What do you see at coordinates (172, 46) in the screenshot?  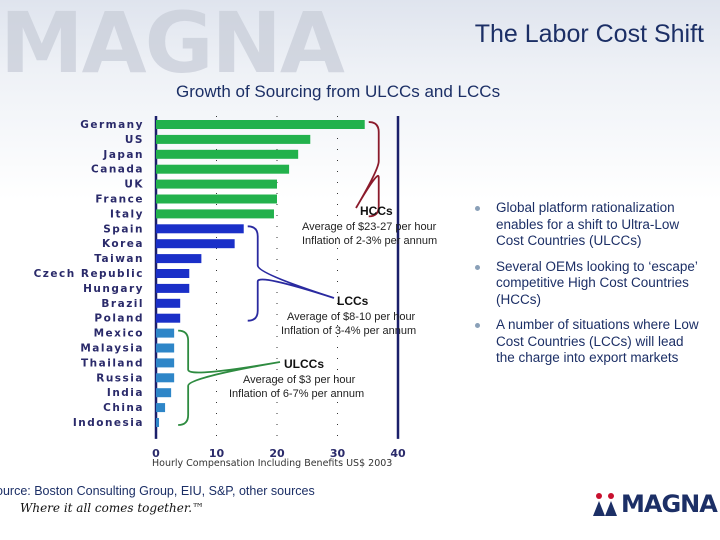 I see `brand-watermark: MAGNA` at bounding box center [172, 46].